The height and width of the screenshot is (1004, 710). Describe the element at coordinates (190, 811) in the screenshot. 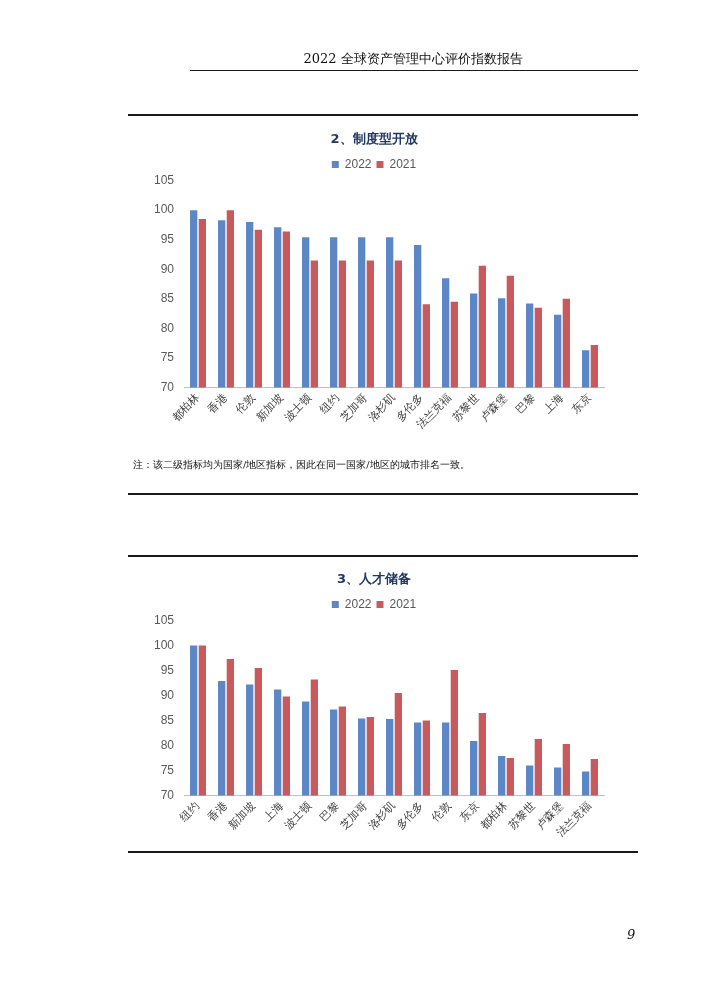

I see `x-tick-label: 纽约` at that location.